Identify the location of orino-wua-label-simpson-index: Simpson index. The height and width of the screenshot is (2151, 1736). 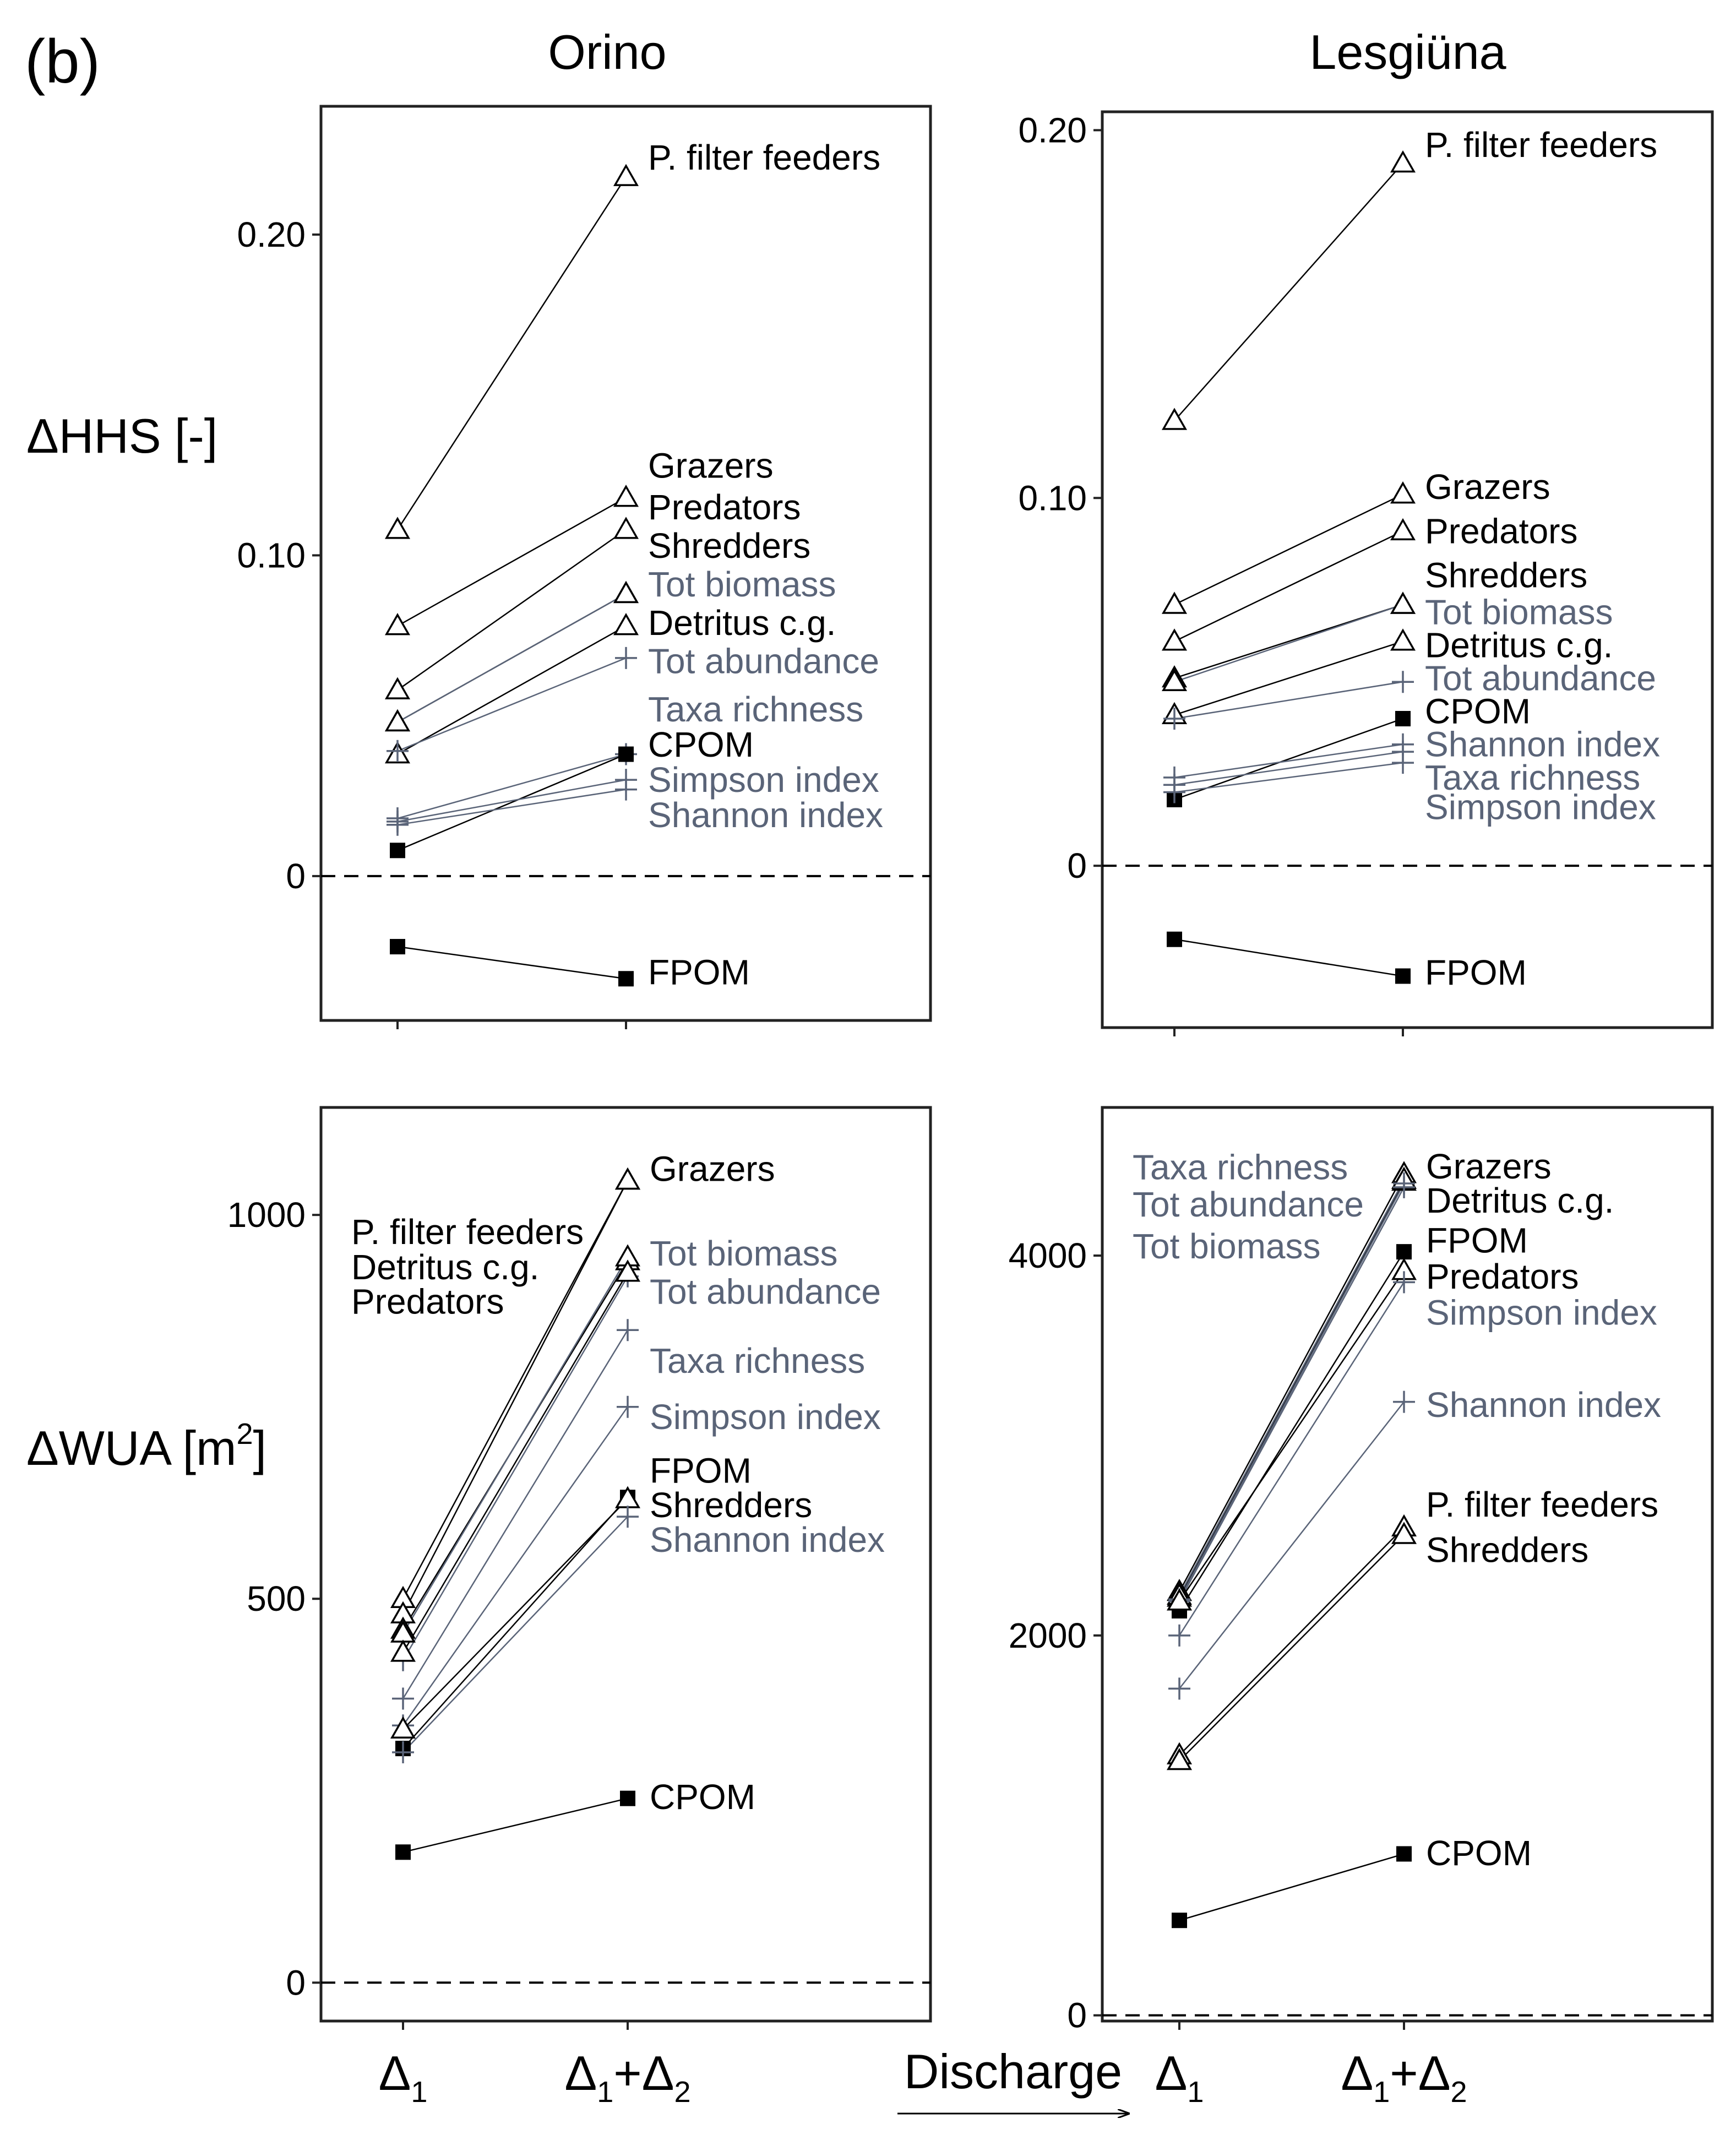
(766, 1417).